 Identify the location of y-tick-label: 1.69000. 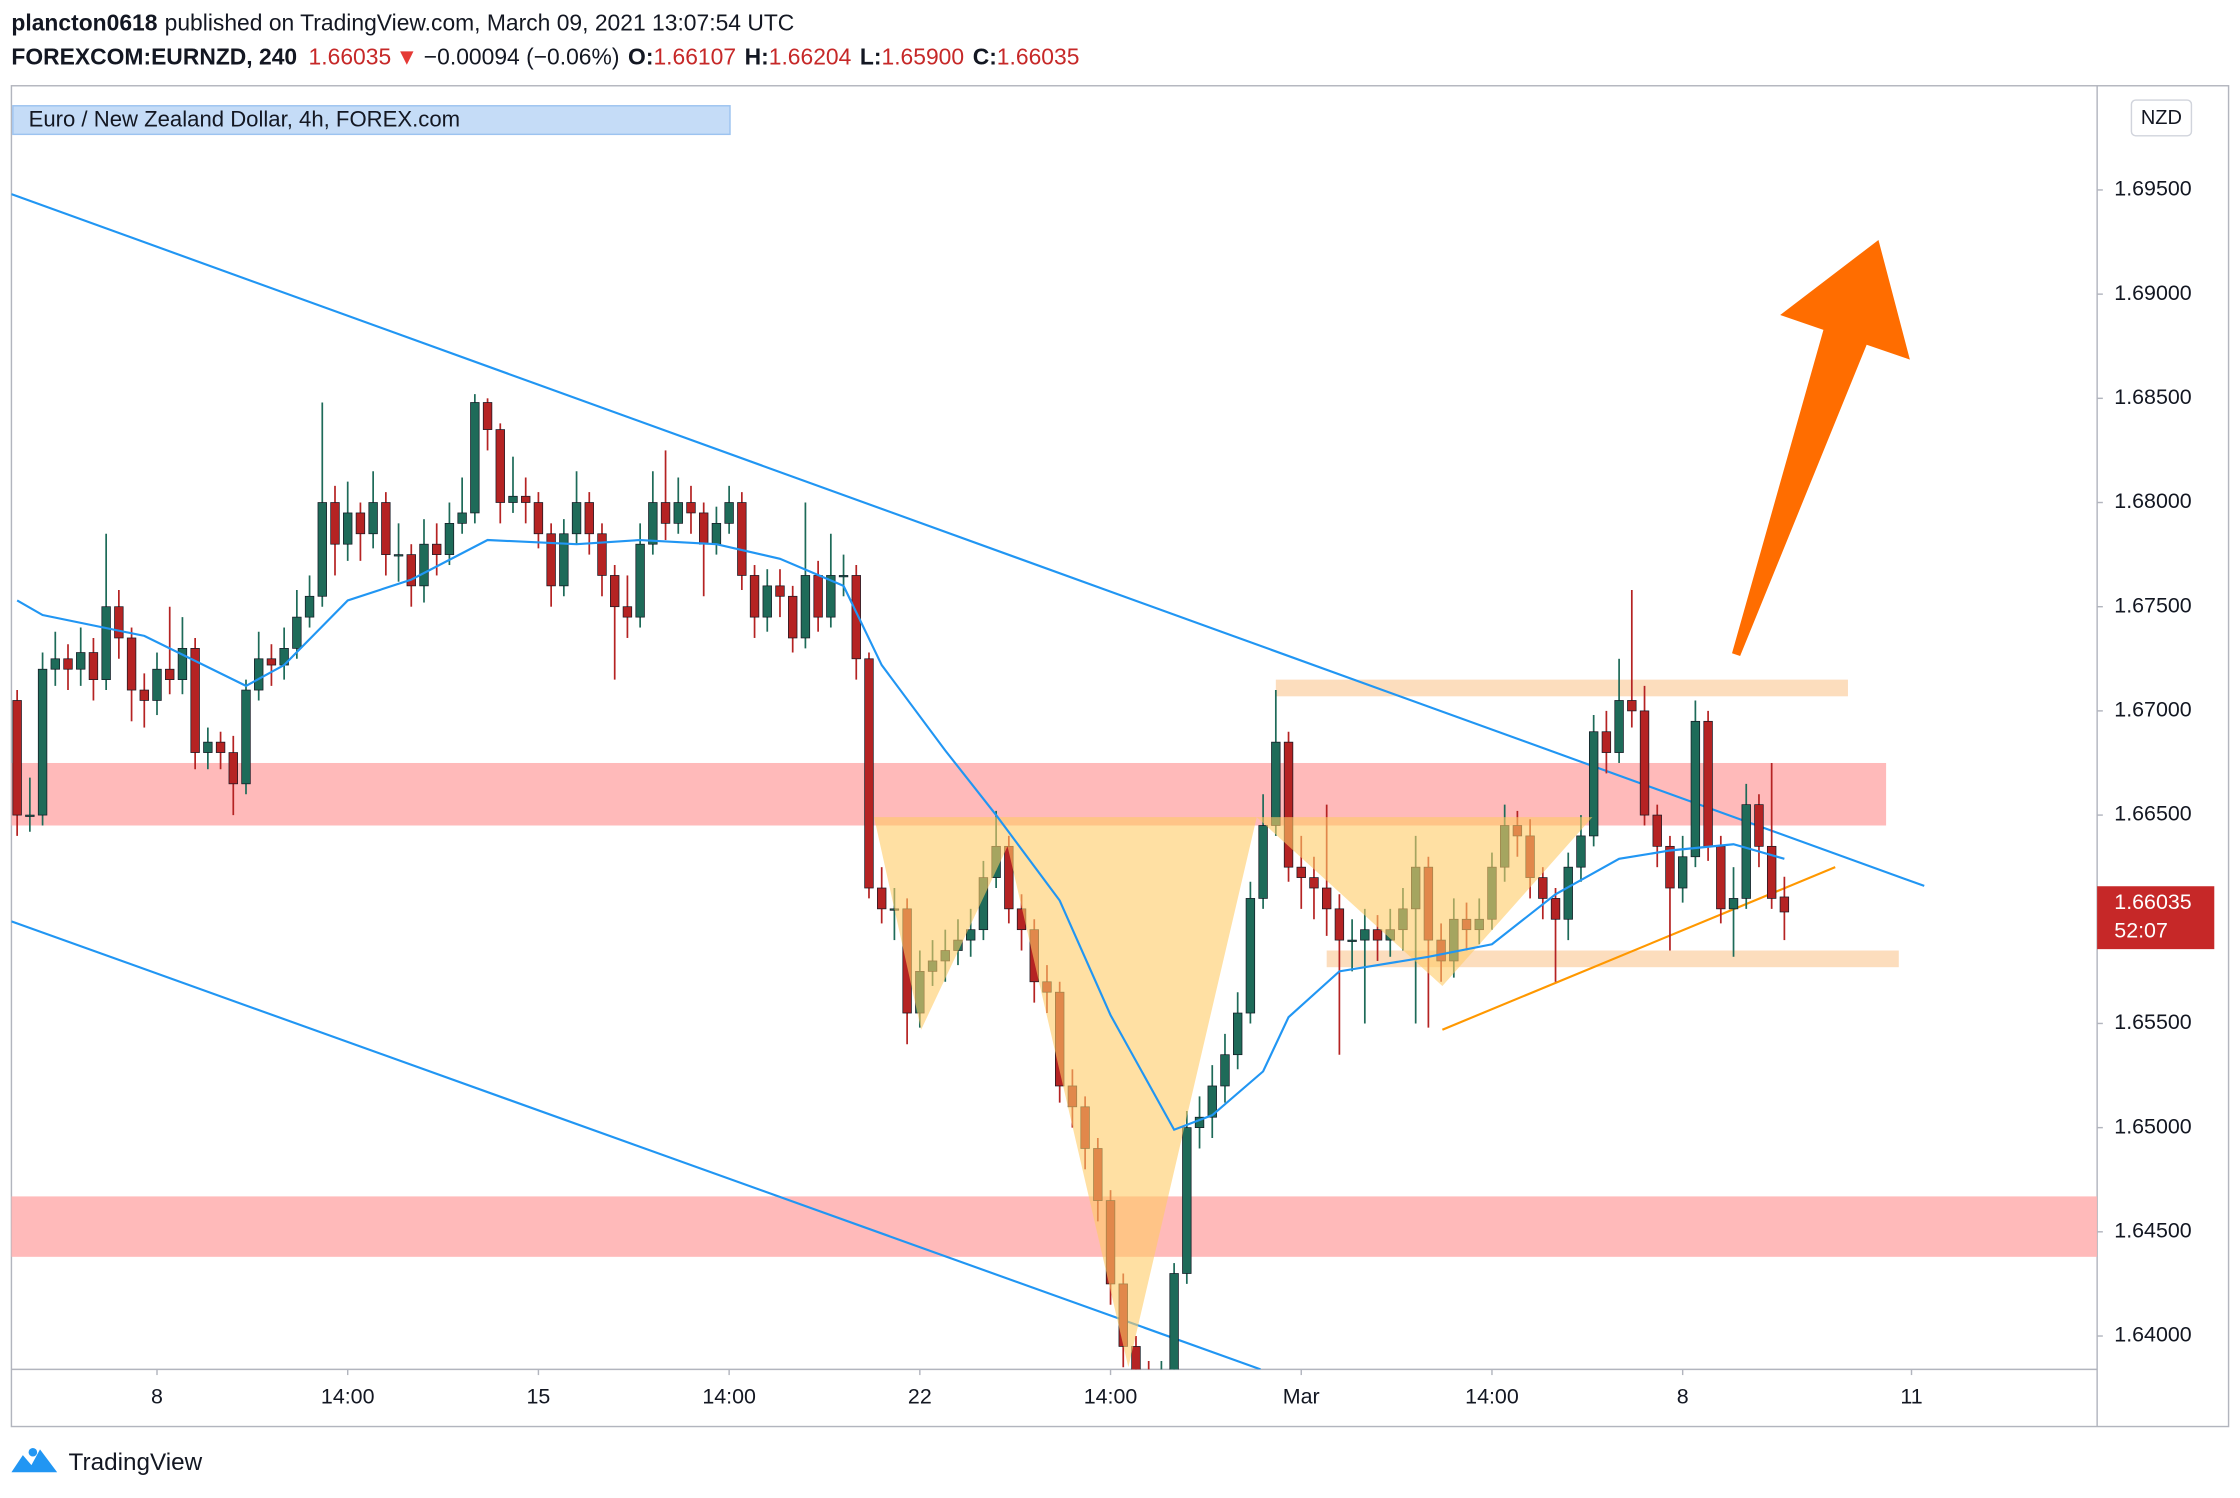
(2152, 293).